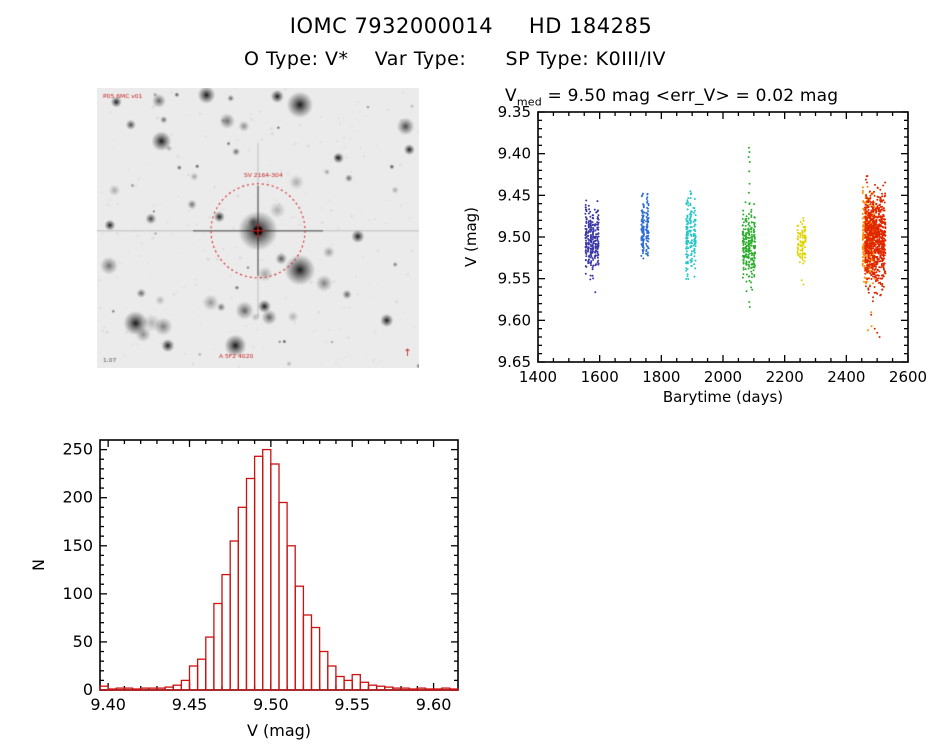 This screenshot has width=944, height=747. I want to click on svg-text: 1600, so click(600, 377).